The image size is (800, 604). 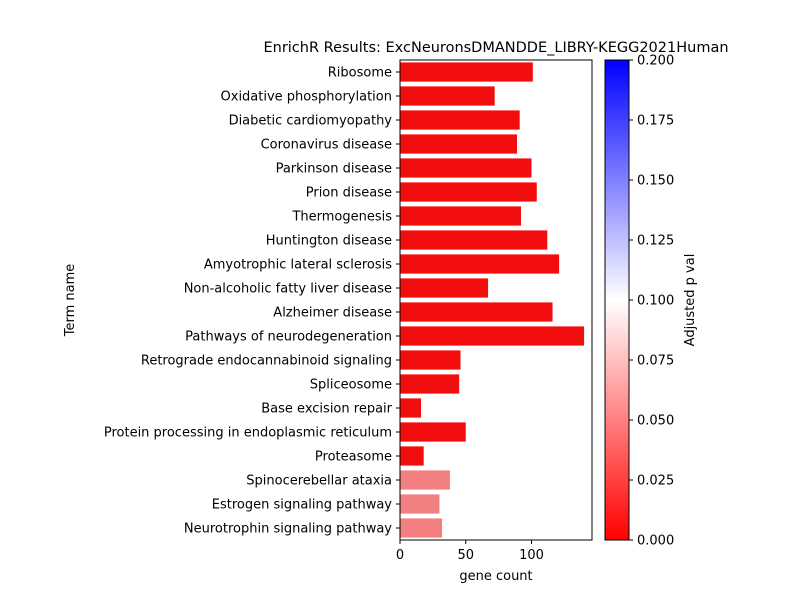 I want to click on colorbar-tick-label: 0.200, so click(x=655, y=61).